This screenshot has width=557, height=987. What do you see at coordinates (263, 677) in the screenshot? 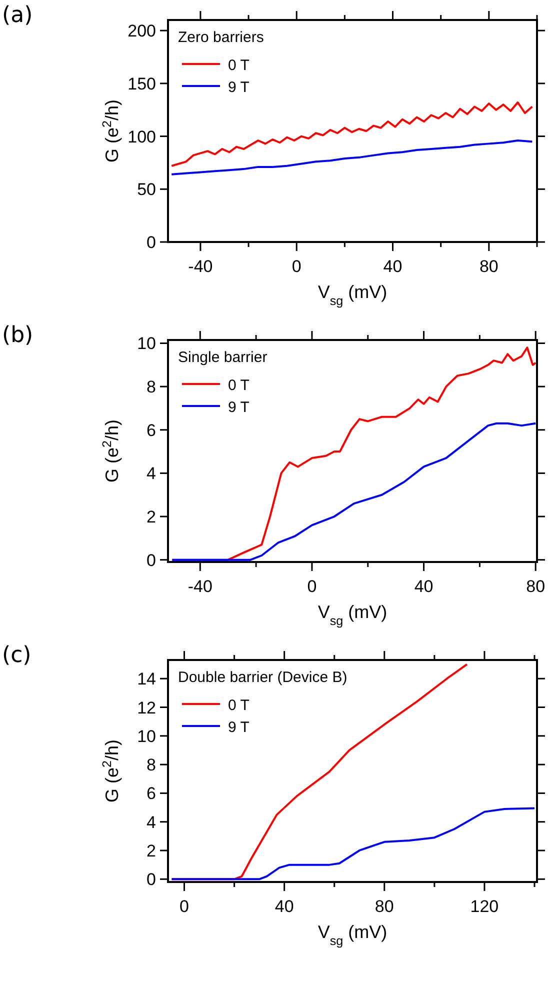
I see `legend-title: Double barrier (Device B)` at bounding box center [263, 677].